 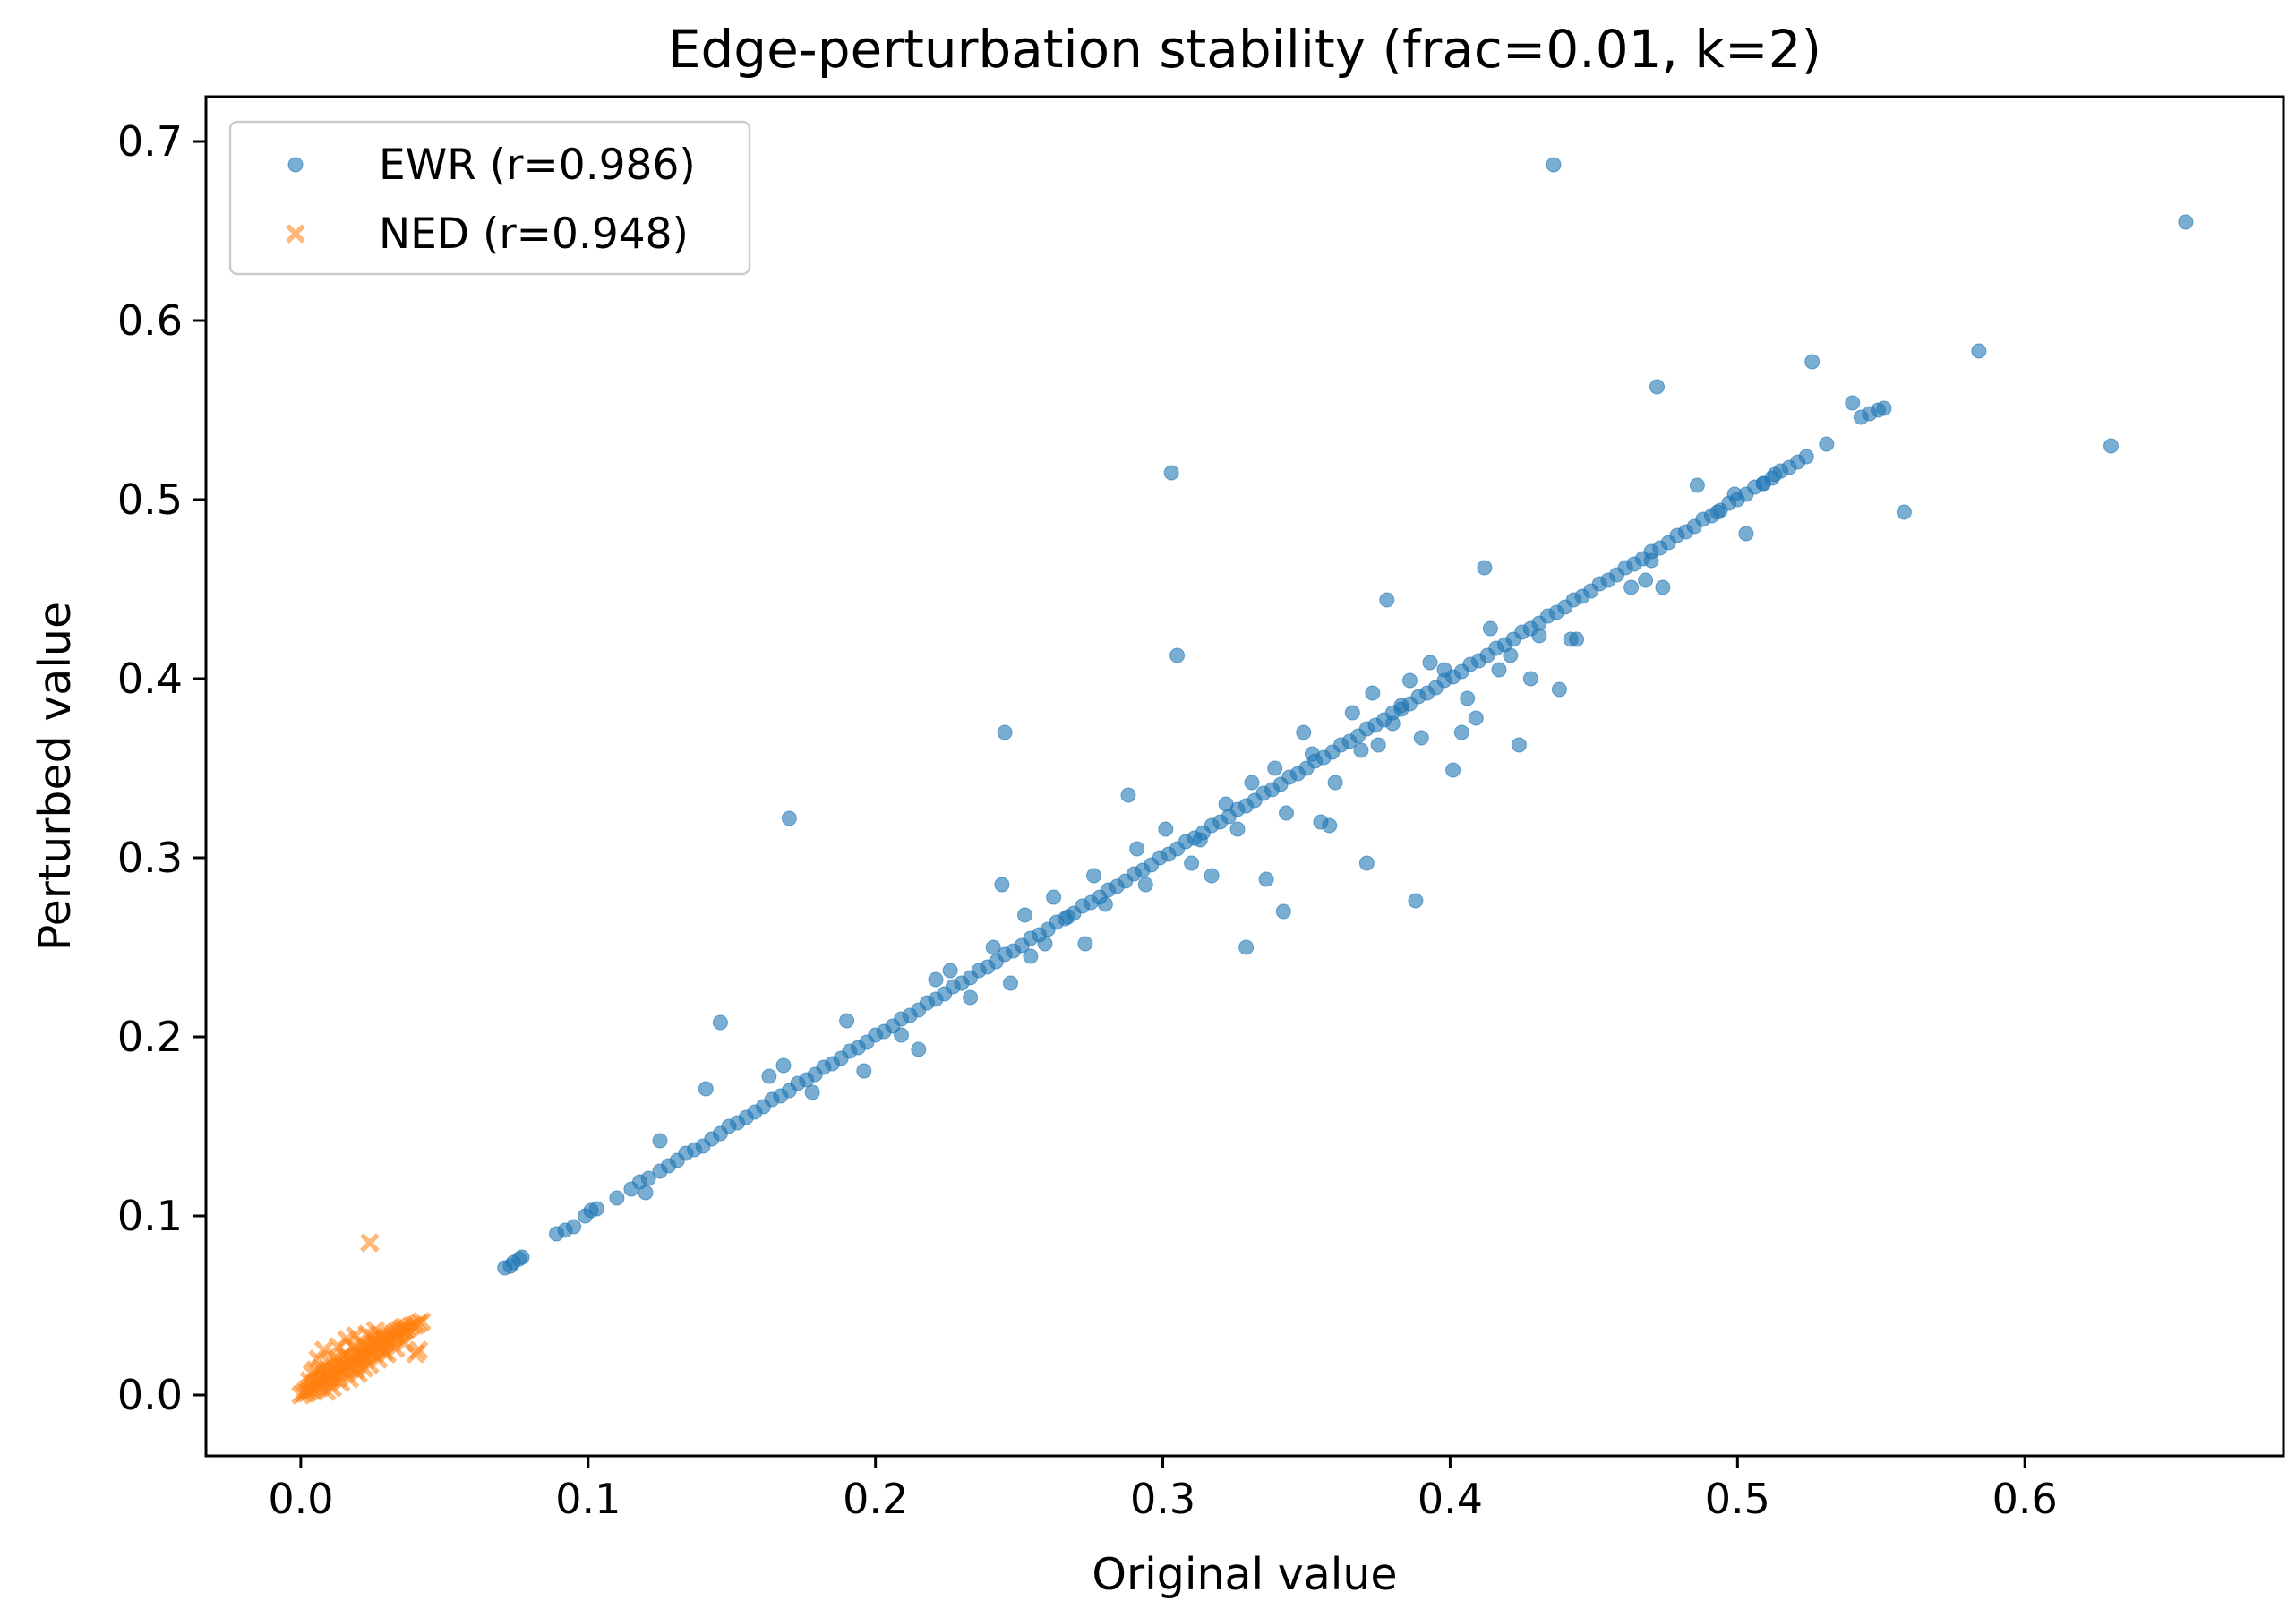 I want to click on x-axis-ticks: 0.0 0.1 0.2 0.3 0.4 0.5 0.6, so click(x=1163, y=1490).